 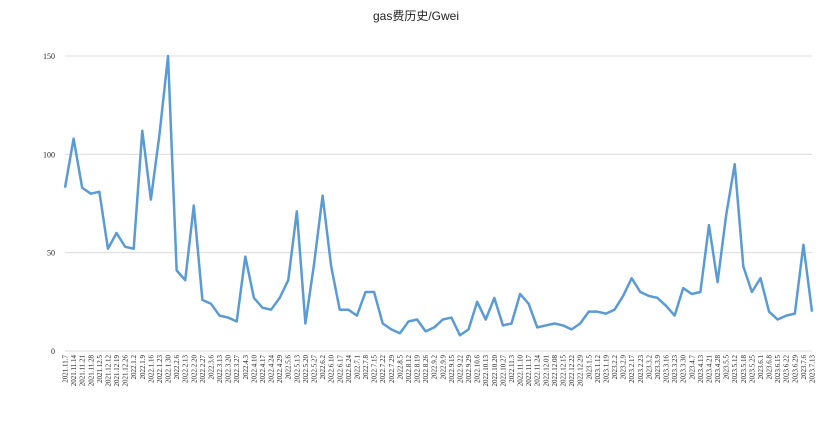 What do you see at coordinates (632, 369) in the screenshot?
I see `x-tick-label: 2023.2.17` at bounding box center [632, 369].